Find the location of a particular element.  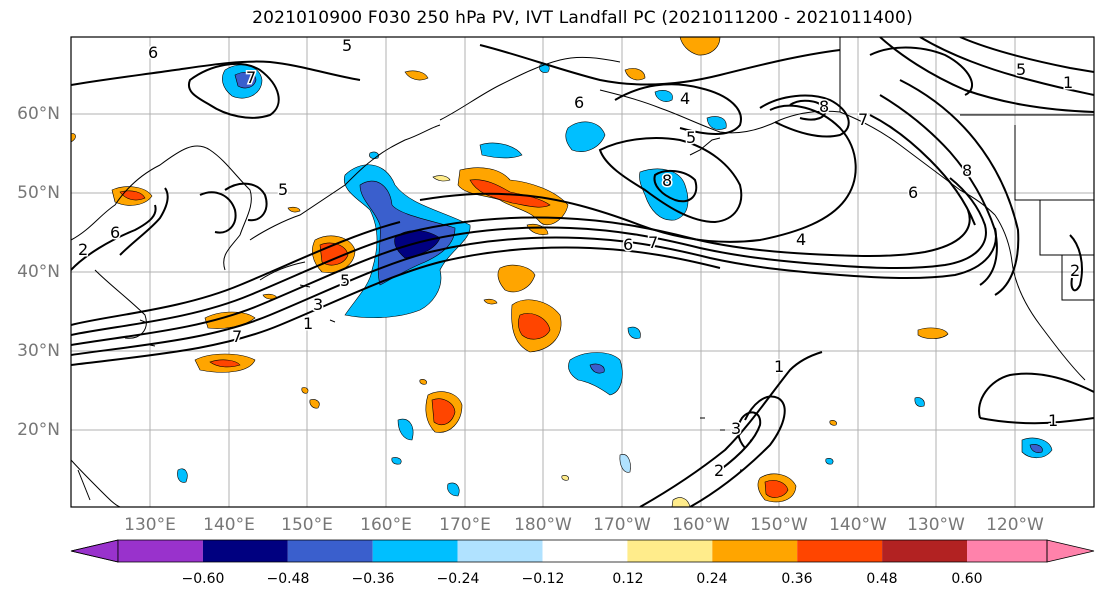

lon-label-130w: 130°W is located at coordinates (936, 525).